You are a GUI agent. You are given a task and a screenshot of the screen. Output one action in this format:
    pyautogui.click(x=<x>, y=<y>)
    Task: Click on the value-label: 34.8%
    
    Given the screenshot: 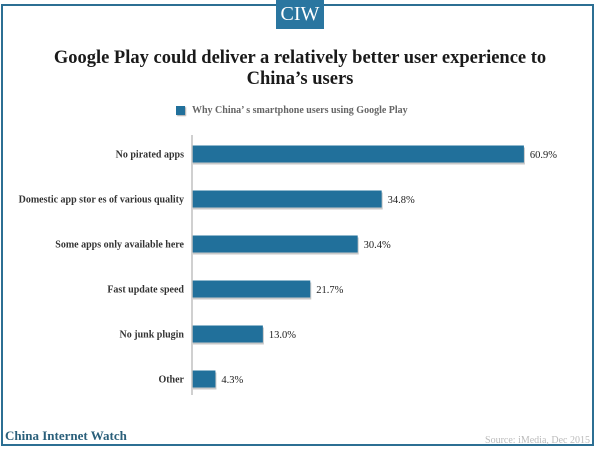 What is the action you would take?
    pyautogui.click(x=401, y=200)
    